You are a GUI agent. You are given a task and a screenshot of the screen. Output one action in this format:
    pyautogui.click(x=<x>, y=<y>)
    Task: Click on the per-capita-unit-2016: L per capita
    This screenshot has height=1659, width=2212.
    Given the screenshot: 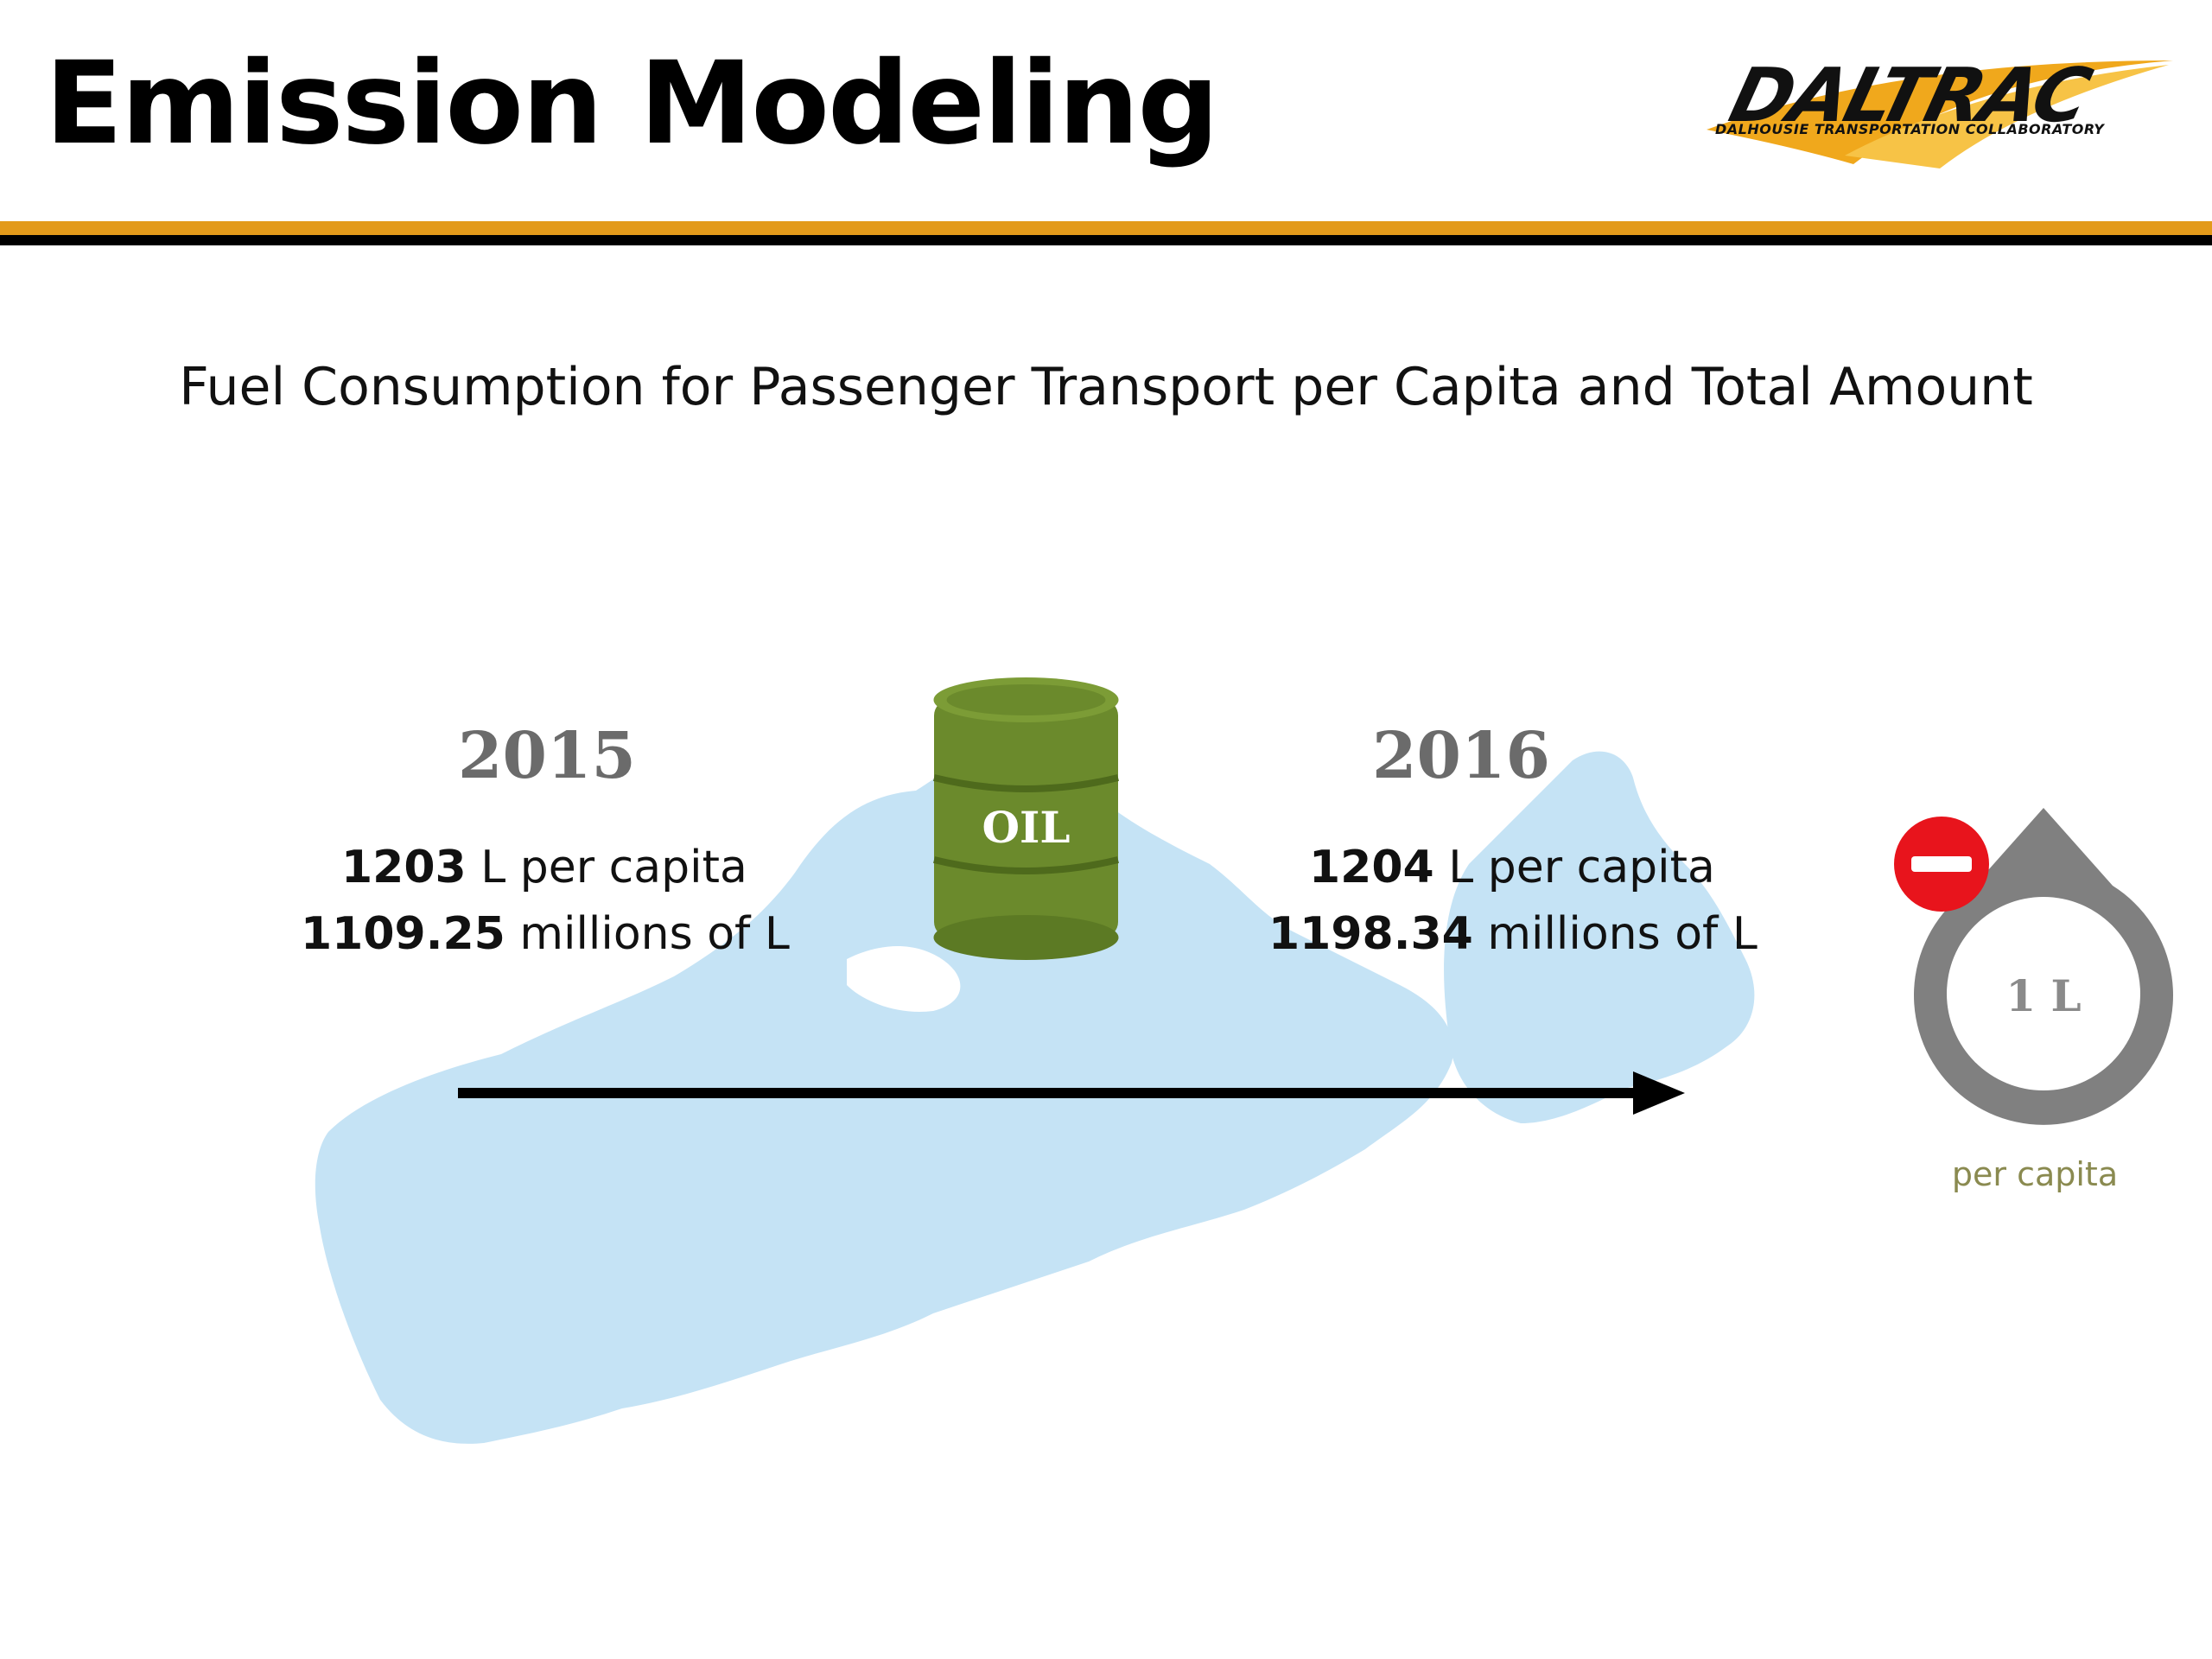 What is the action you would take?
    pyautogui.click(x=1574, y=867)
    